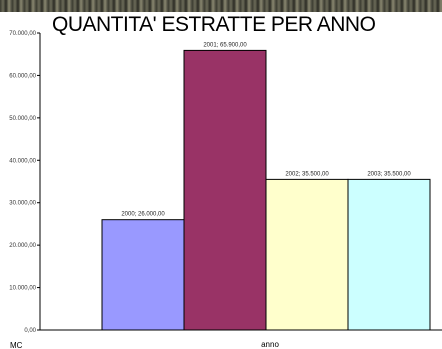 The width and height of the screenshot is (442, 349). I want to click on y-tick-label: 50.000,00, so click(22, 119).